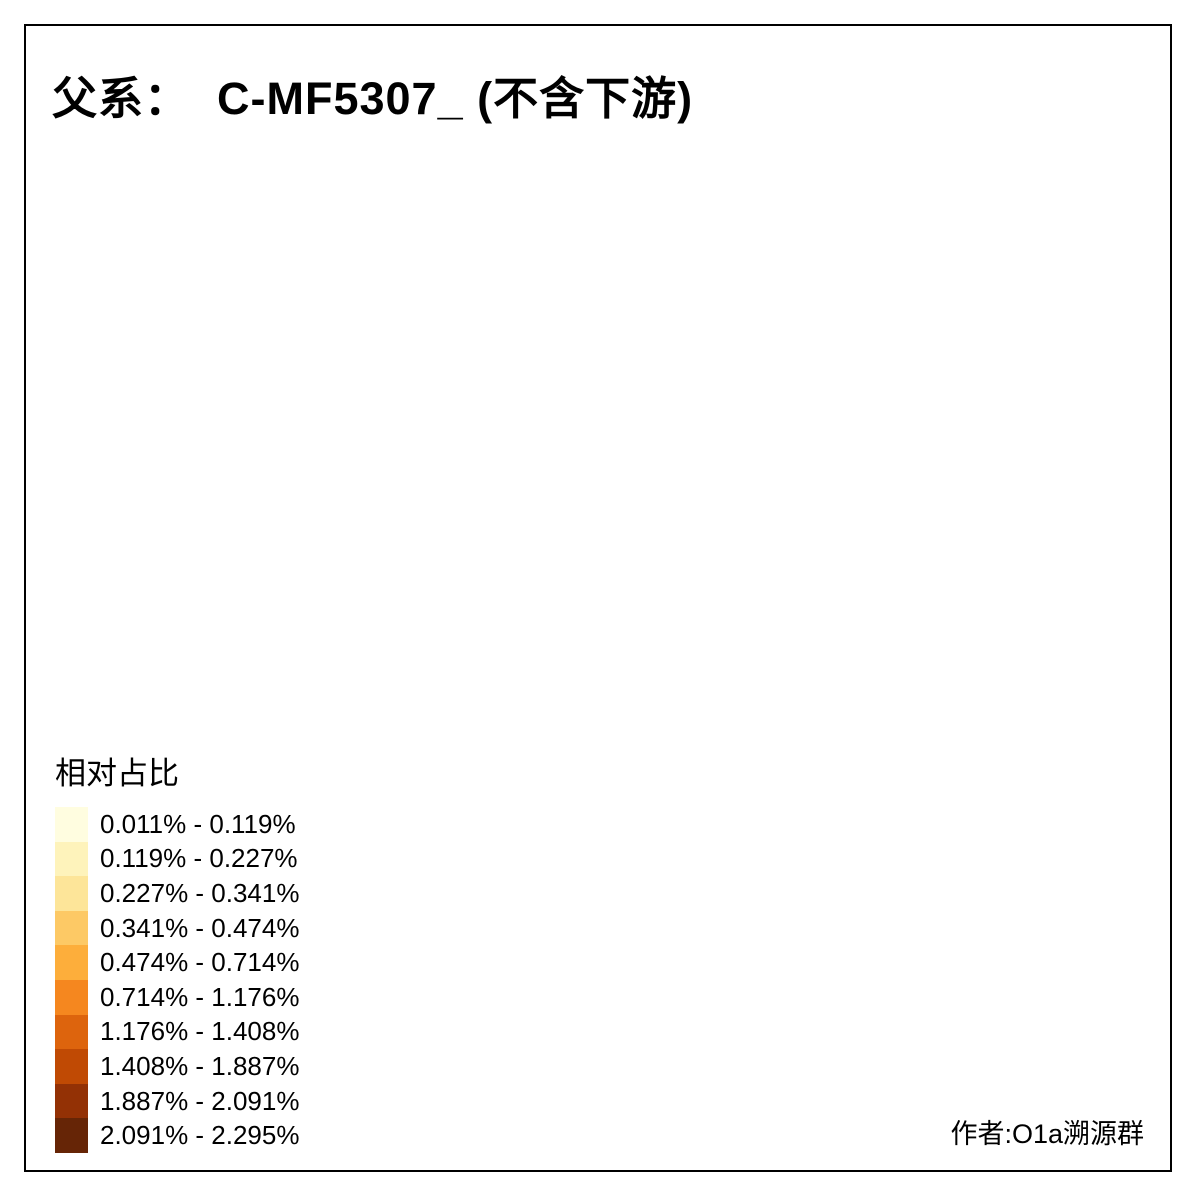  What do you see at coordinates (200, 1135) in the screenshot?
I see `legend-label: 2.091% - 2.295%` at bounding box center [200, 1135].